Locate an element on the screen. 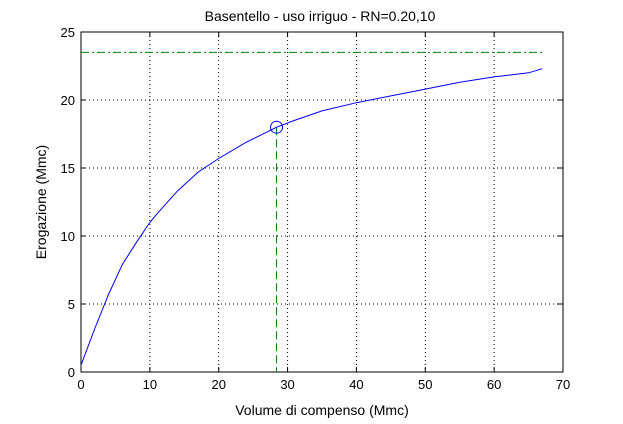 The image size is (623, 424). y-tick-label: 15 is located at coordinates (68, 168).